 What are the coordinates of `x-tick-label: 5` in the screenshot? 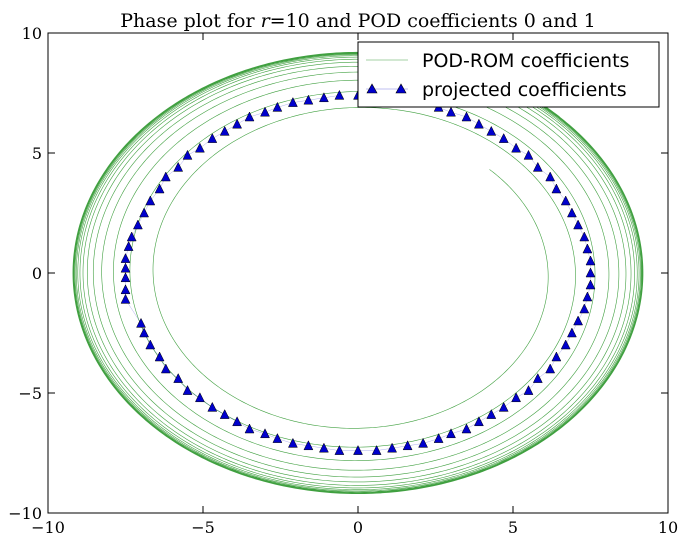 It's located at (513, 527).